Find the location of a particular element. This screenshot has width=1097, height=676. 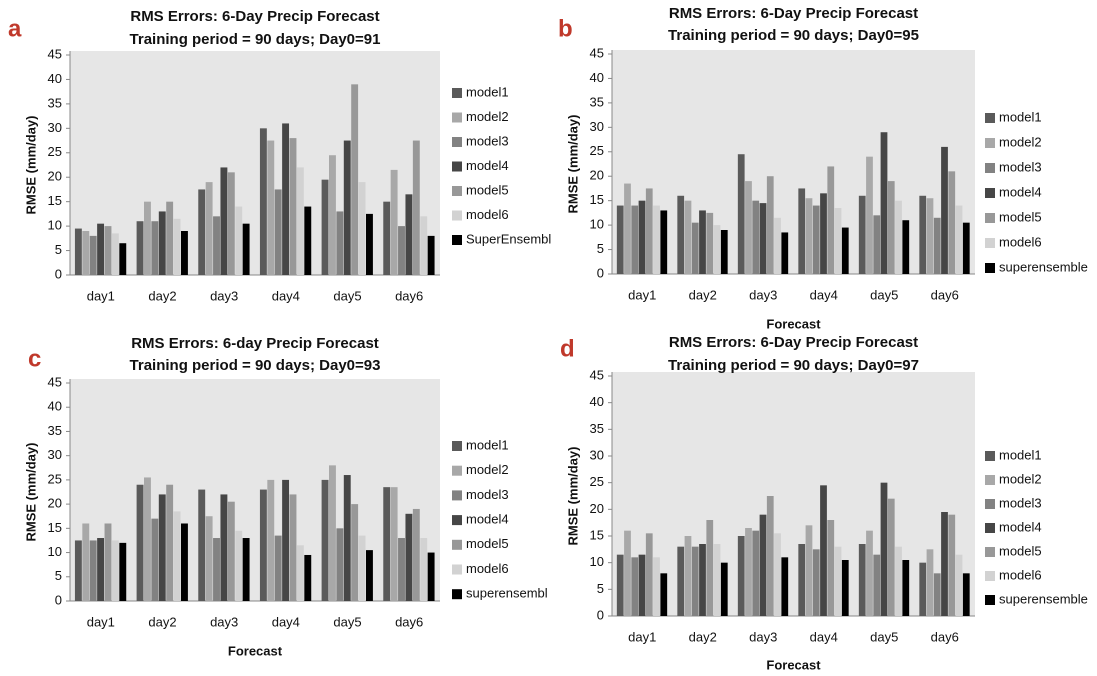

legend-label: superensemble is located at coordinates (1043, 598).